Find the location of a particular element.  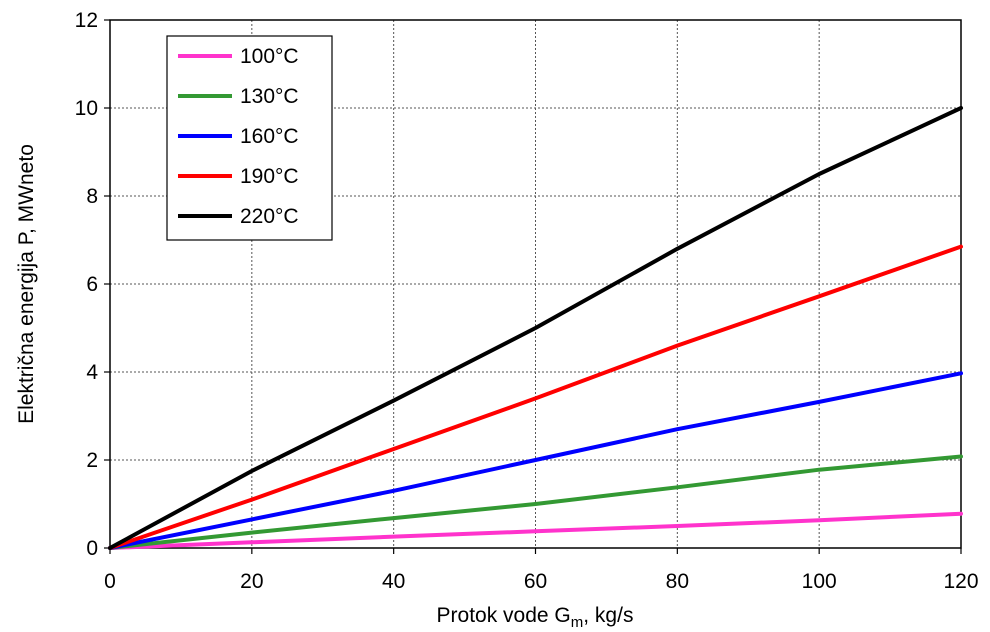

y-axis-label: Električna energija P, MWneto is located at coordinates (26, 284).